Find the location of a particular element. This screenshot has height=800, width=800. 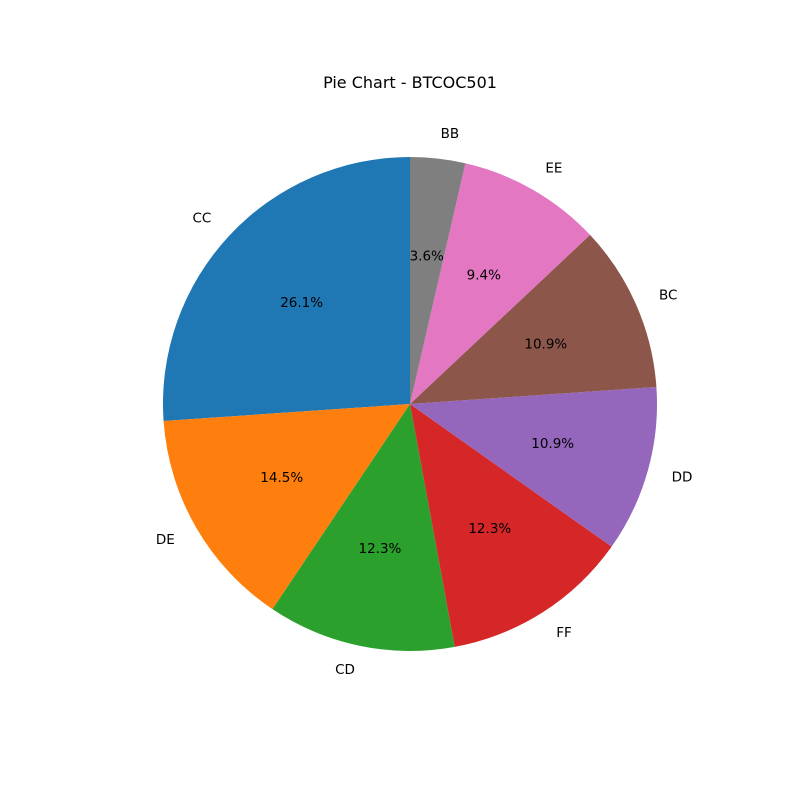

slice-label-de: DE is located at coordinates (165, 540).